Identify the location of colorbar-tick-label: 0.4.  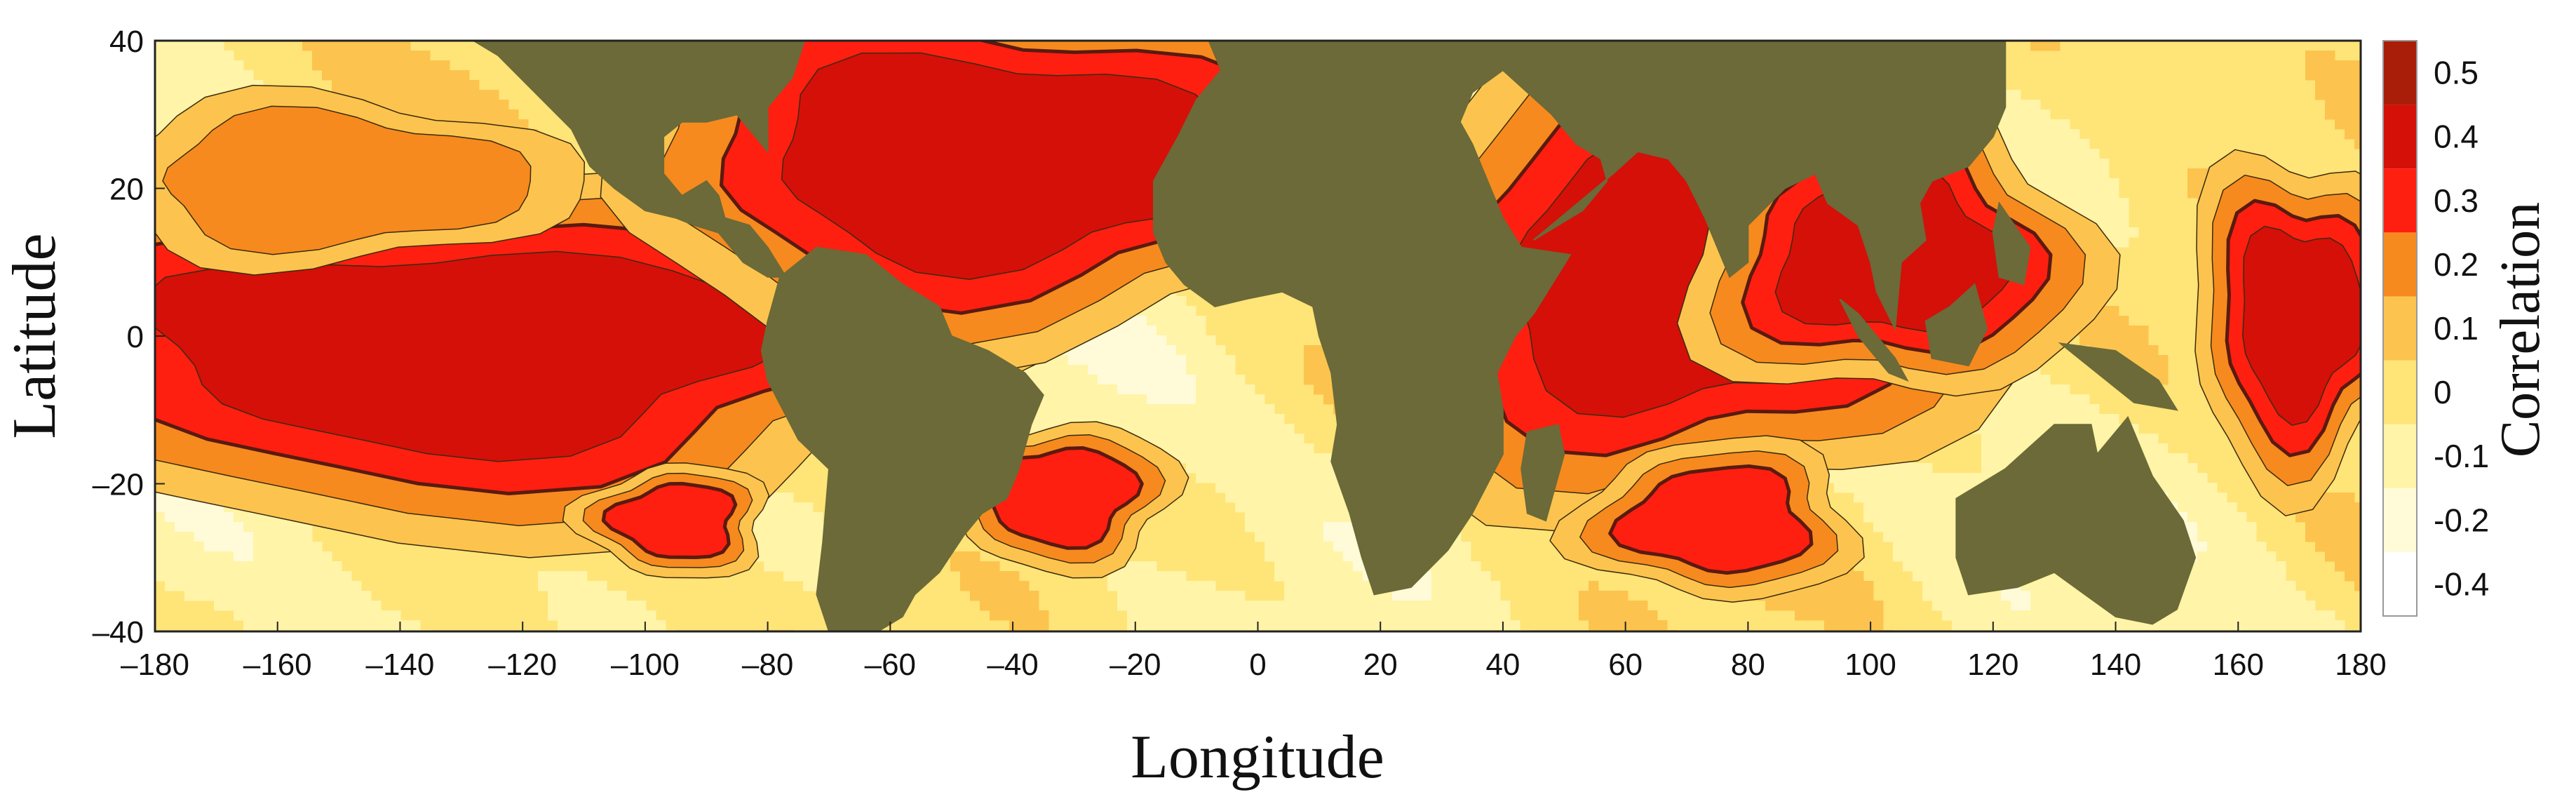
(2456, 137).